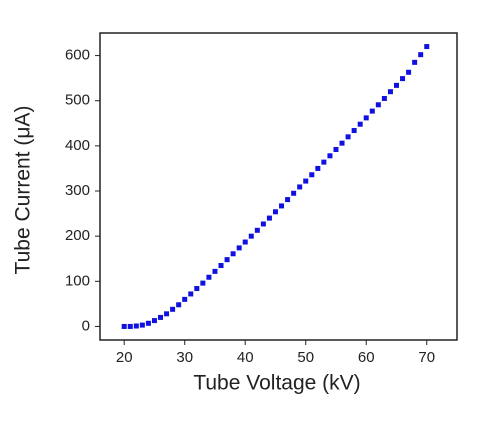  Describe the element at coordinates (77, 55) in the screenshot. I see `y-tick-label: 600` at that location.